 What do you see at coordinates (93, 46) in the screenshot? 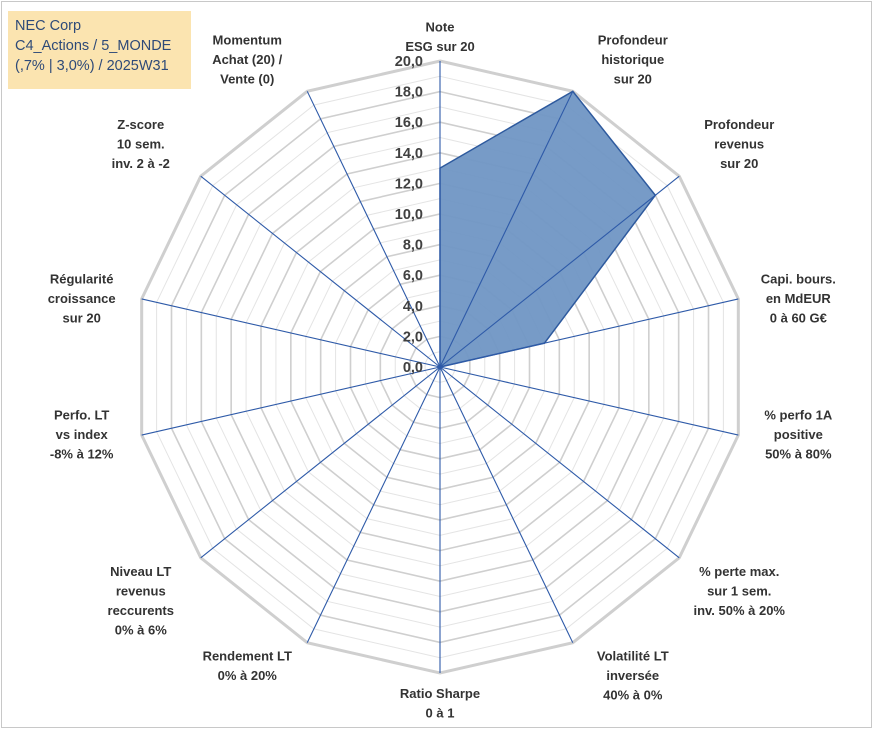
I see `title-line-category: C4_Actions / 5_MONDE` at bounding box center [93, 46].